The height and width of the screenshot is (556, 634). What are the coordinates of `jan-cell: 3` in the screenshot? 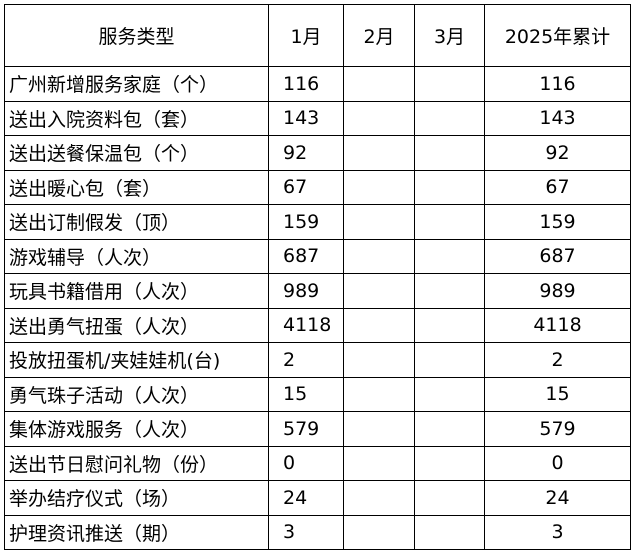 It's located at (306, 532).